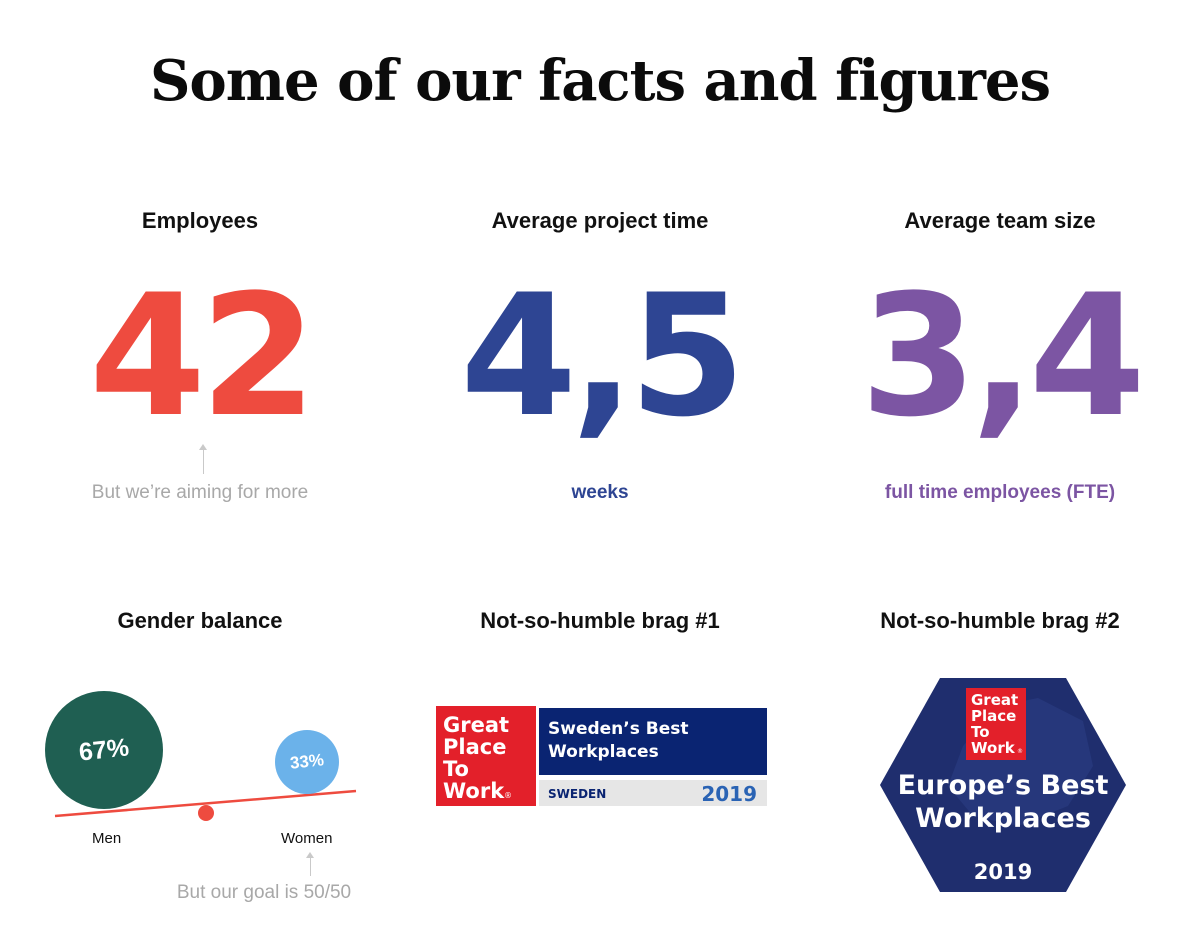  What do you see at coordinates (206, 813) in the screenshot?
I see `seesaw-pivot` at bounding box center [206, 813].